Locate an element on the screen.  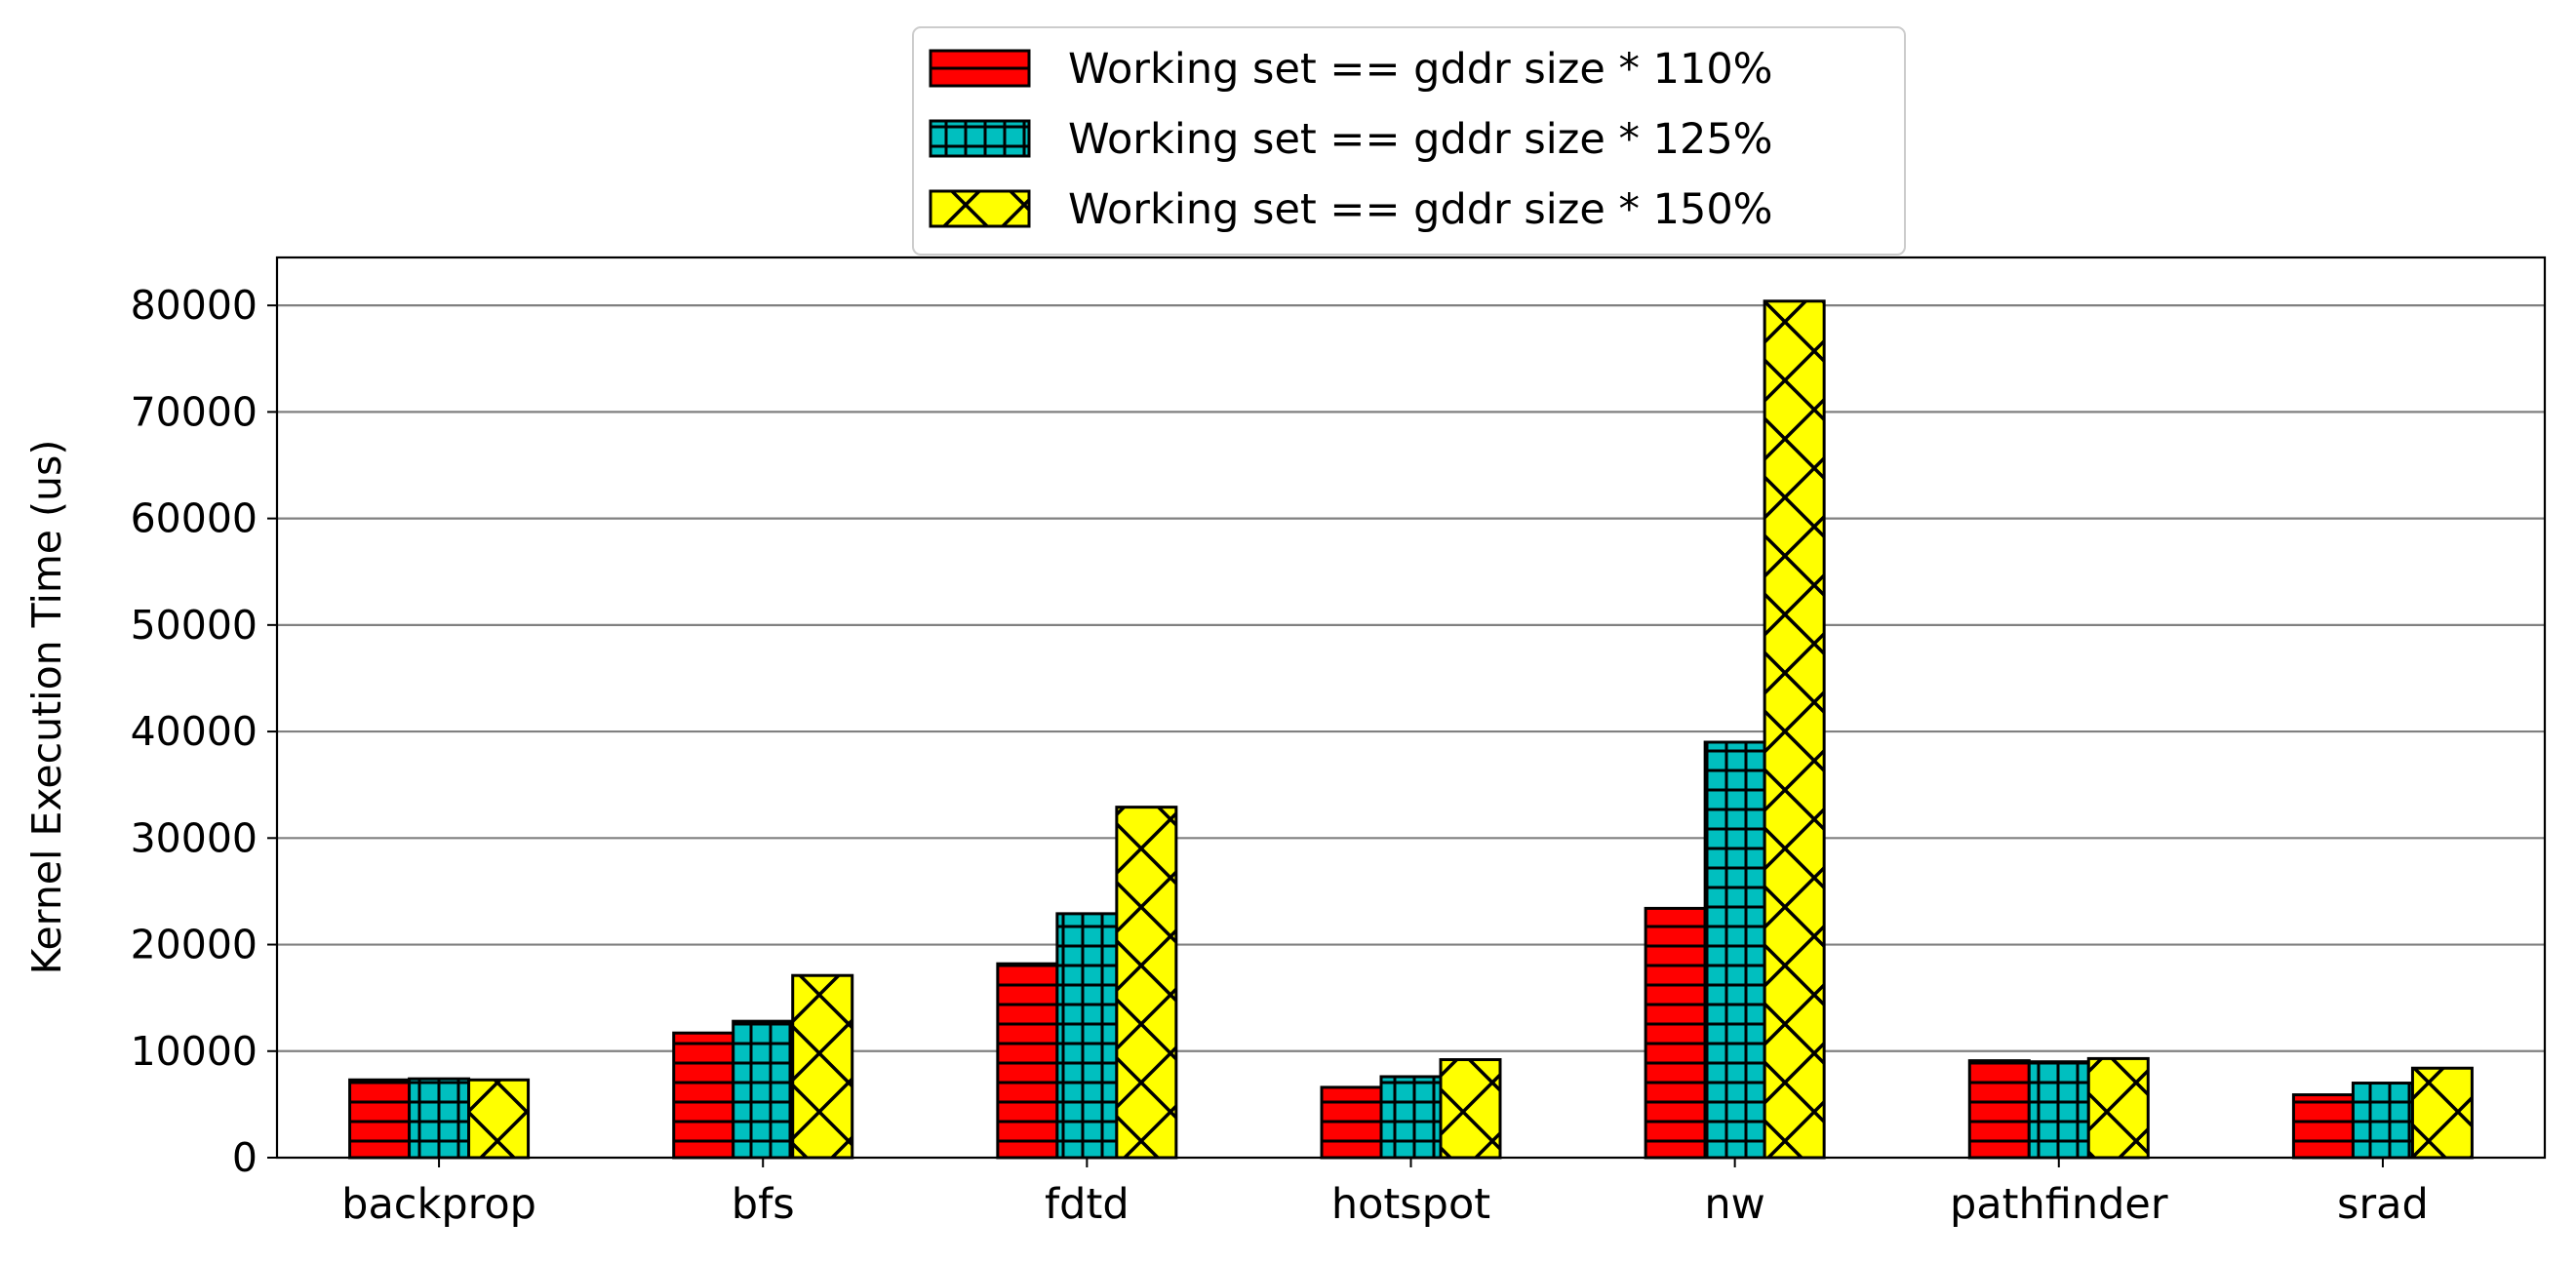
y-tick-label: 80000 is located at coordinates (194, 305).